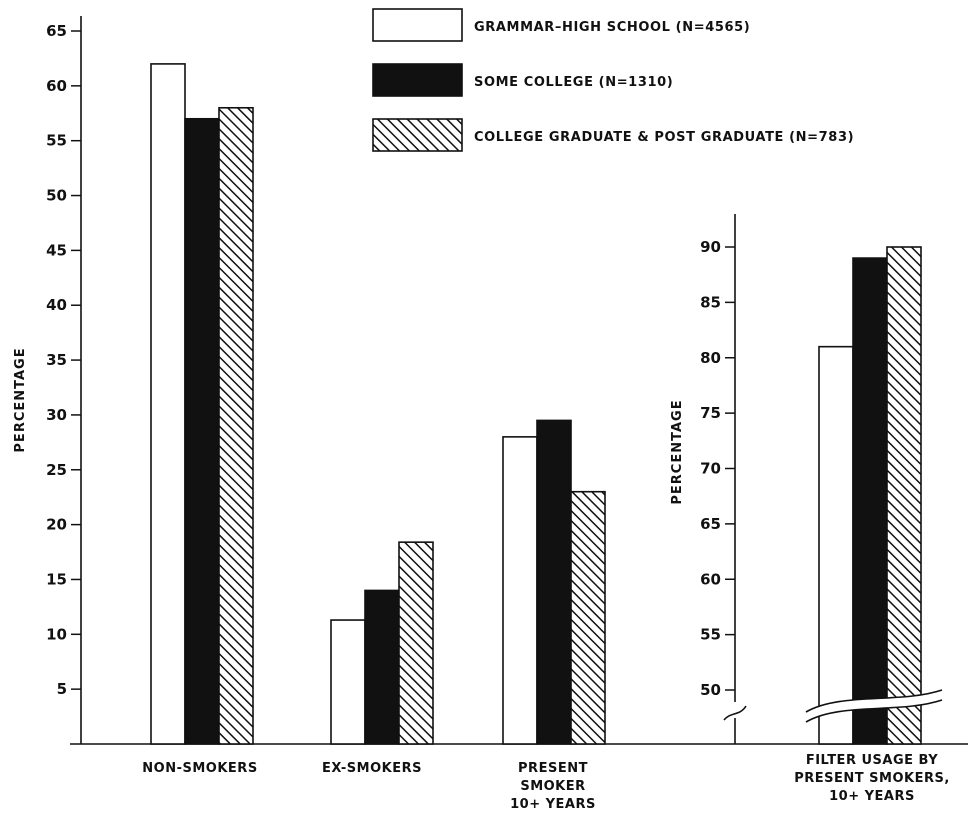 Image resolution: width=968 pixels, height=818 pixels. Describe the element at coordinates (199, 768) in the screenshot. I see `category-label: NON-SMOKERS` at that location.